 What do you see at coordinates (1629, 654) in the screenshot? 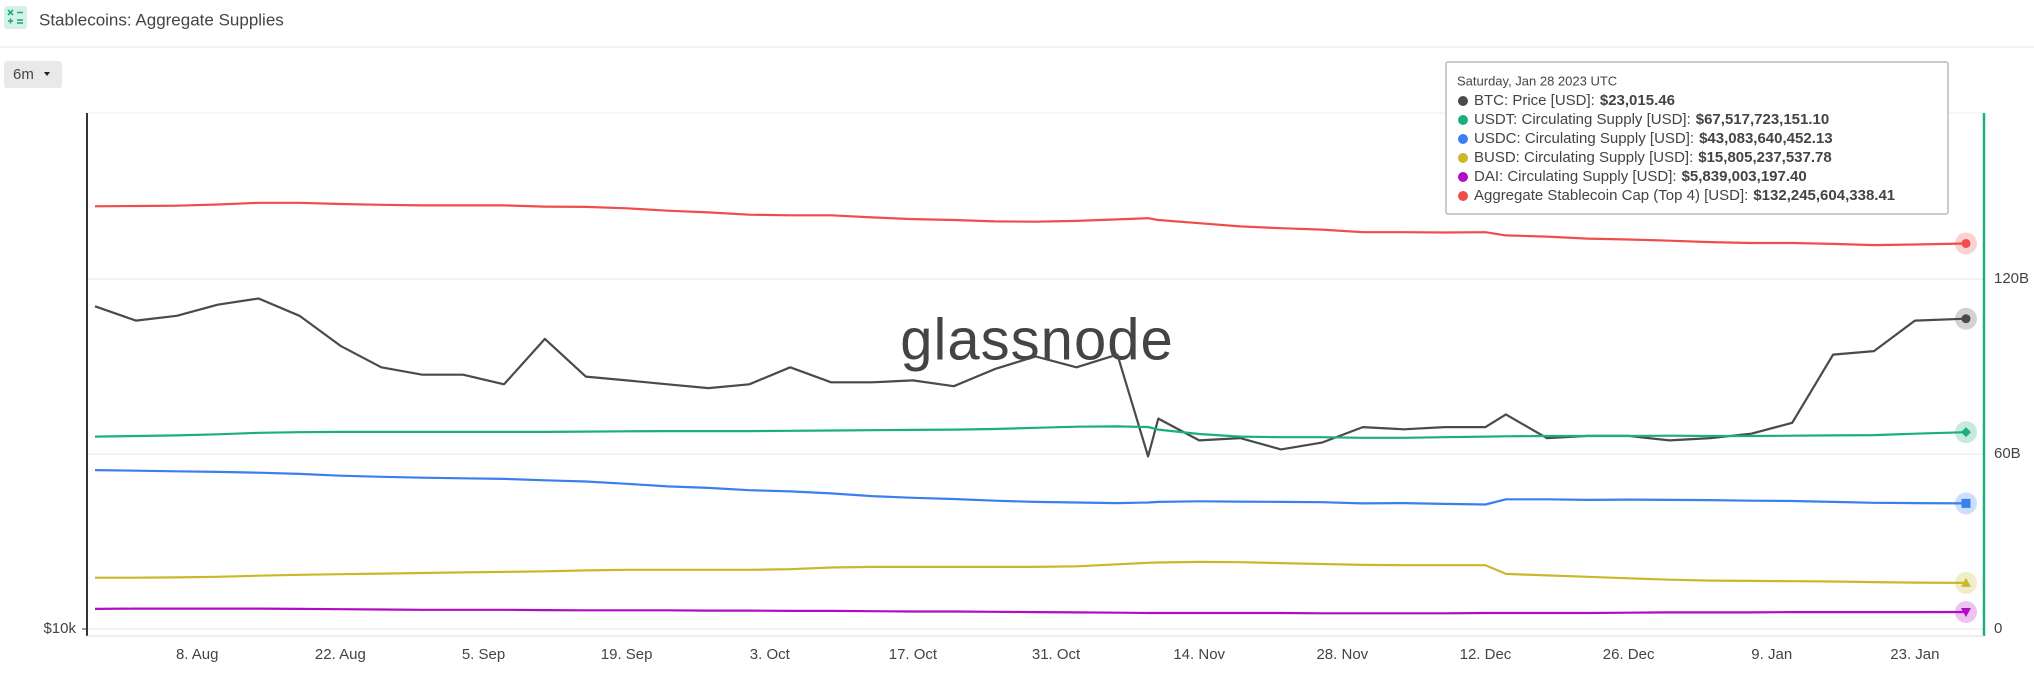
I see `x-tick-label: 26. Dec` at bounding box center [1629, 654].